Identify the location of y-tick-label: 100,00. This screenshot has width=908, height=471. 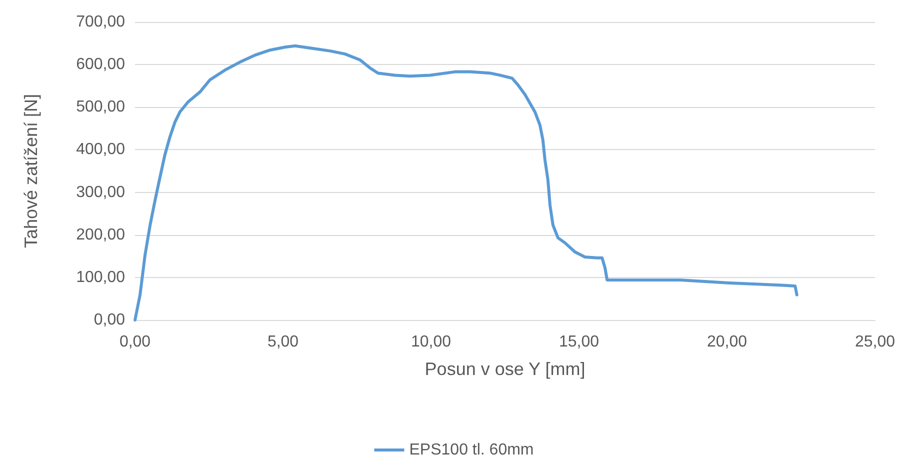
(101, 277).